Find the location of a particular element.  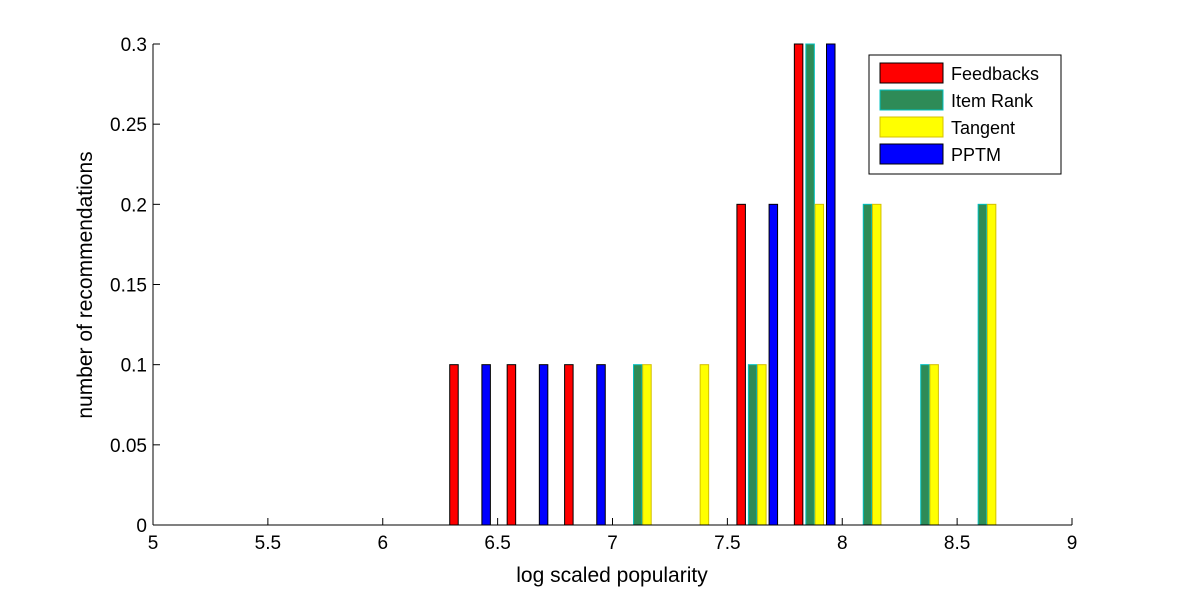

legend: Feedbacks Item Rank Tangent PPTM is located at coordinates (965, 114).